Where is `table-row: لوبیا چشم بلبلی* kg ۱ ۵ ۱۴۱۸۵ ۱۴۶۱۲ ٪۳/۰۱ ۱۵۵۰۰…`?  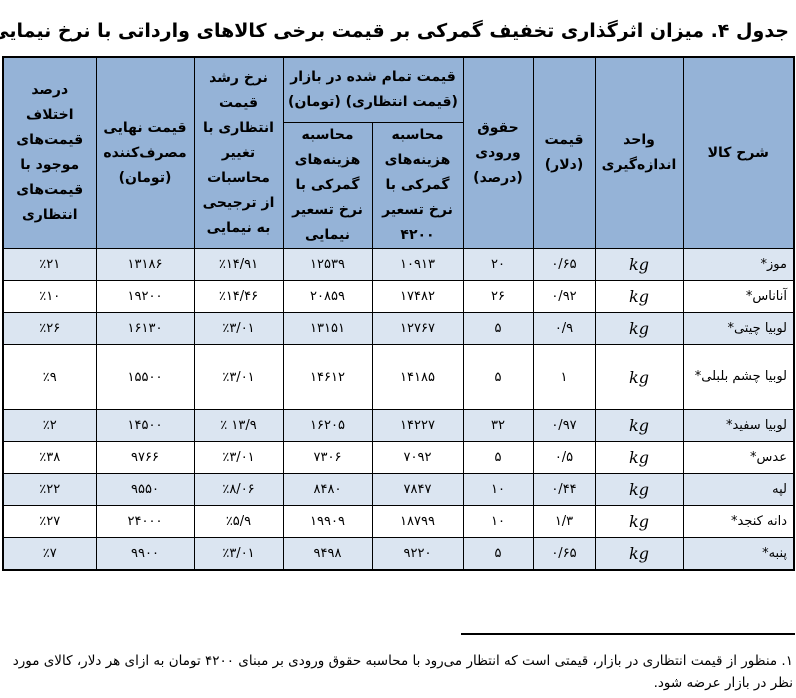
table-row: لوبیا چشم بلبلی* kg ۱ ۵ ۱۴۱۸۵ ۱۴۶۱۲ ٪۳/۰۱ ۱۵۵۰۰… is located at coordinates (399, 377).